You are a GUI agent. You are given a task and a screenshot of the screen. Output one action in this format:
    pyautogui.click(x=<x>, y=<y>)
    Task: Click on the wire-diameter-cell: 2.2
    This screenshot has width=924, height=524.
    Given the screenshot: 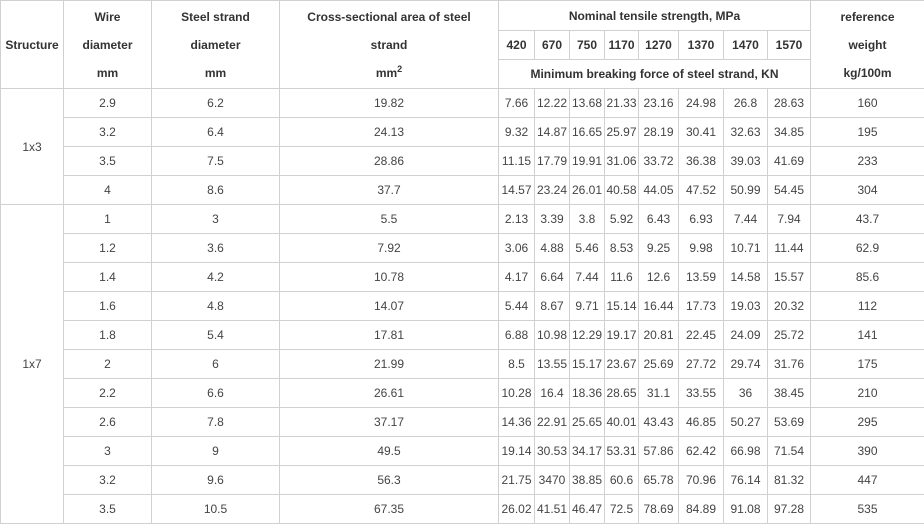 What is the action you would take?
    pyautogui.click(x=108, y=393)
    